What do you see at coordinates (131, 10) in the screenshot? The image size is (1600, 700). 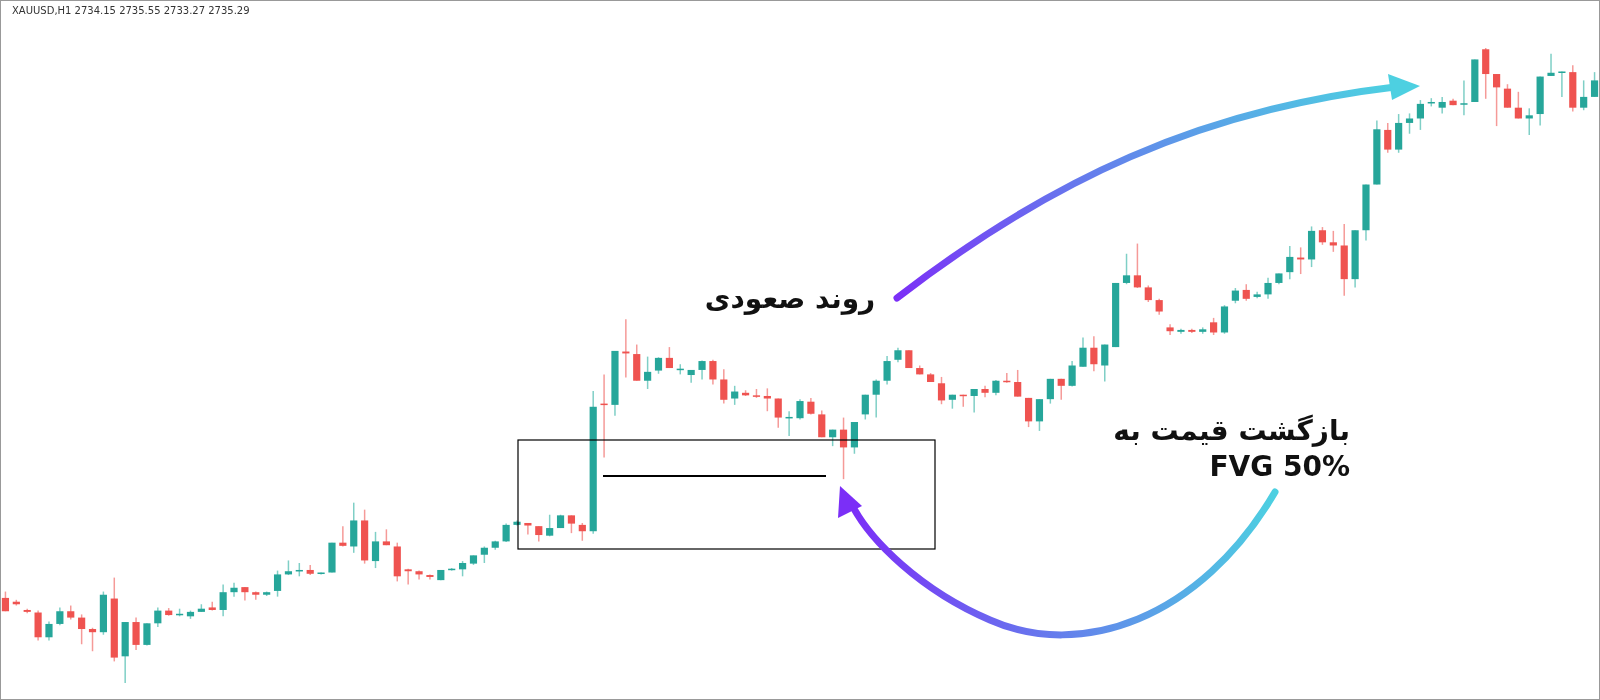 I see `chart-title: XAUUSD,H1 2734.15 2735.55 2733.27 2735.29` at bounding box center [131, 10].